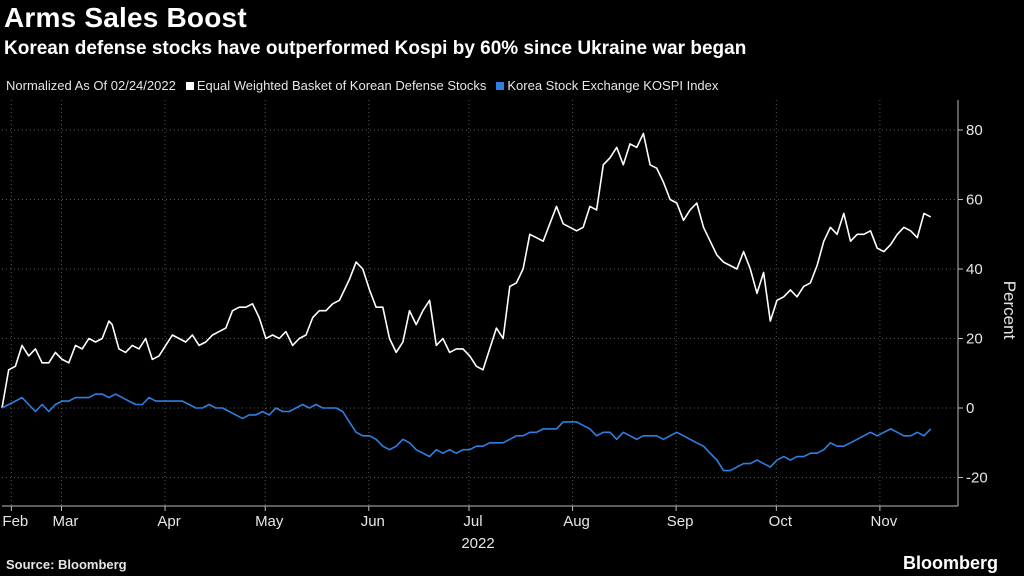 This screenshot has width=1024, height=576. What do you see at coordinates (189, 85) in the screenshot?
I see `legend-swatch-defense` at bounding box center [189, 85].